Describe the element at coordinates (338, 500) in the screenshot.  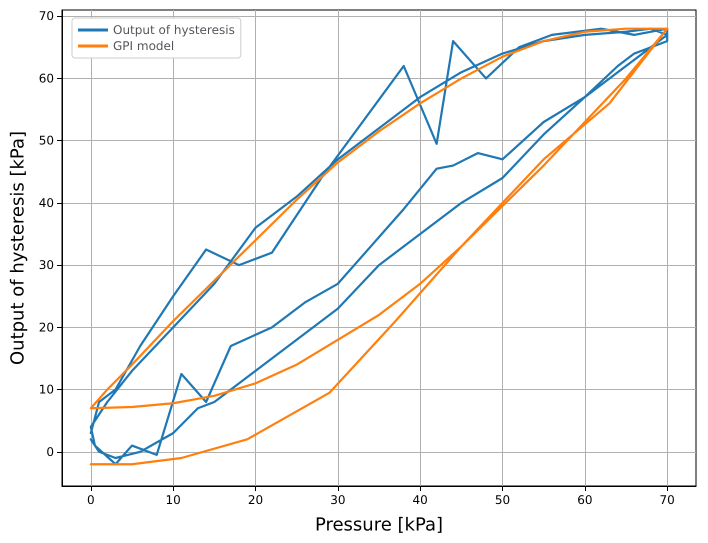
I see `x-tick-label: 30` at that location.